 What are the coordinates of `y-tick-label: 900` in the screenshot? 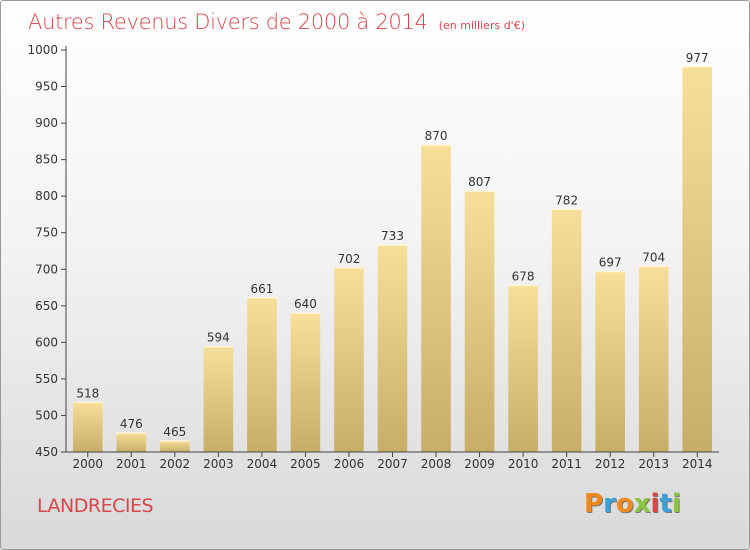 It's located at (46, 123).